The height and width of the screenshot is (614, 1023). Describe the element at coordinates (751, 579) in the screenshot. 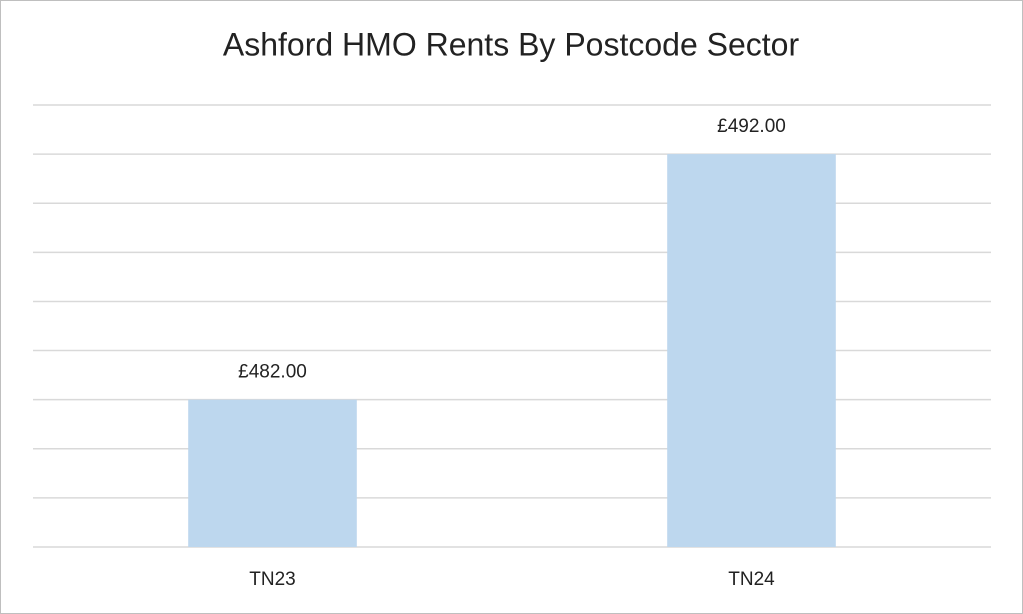

I see `x-tick-label: TN24` at that location.